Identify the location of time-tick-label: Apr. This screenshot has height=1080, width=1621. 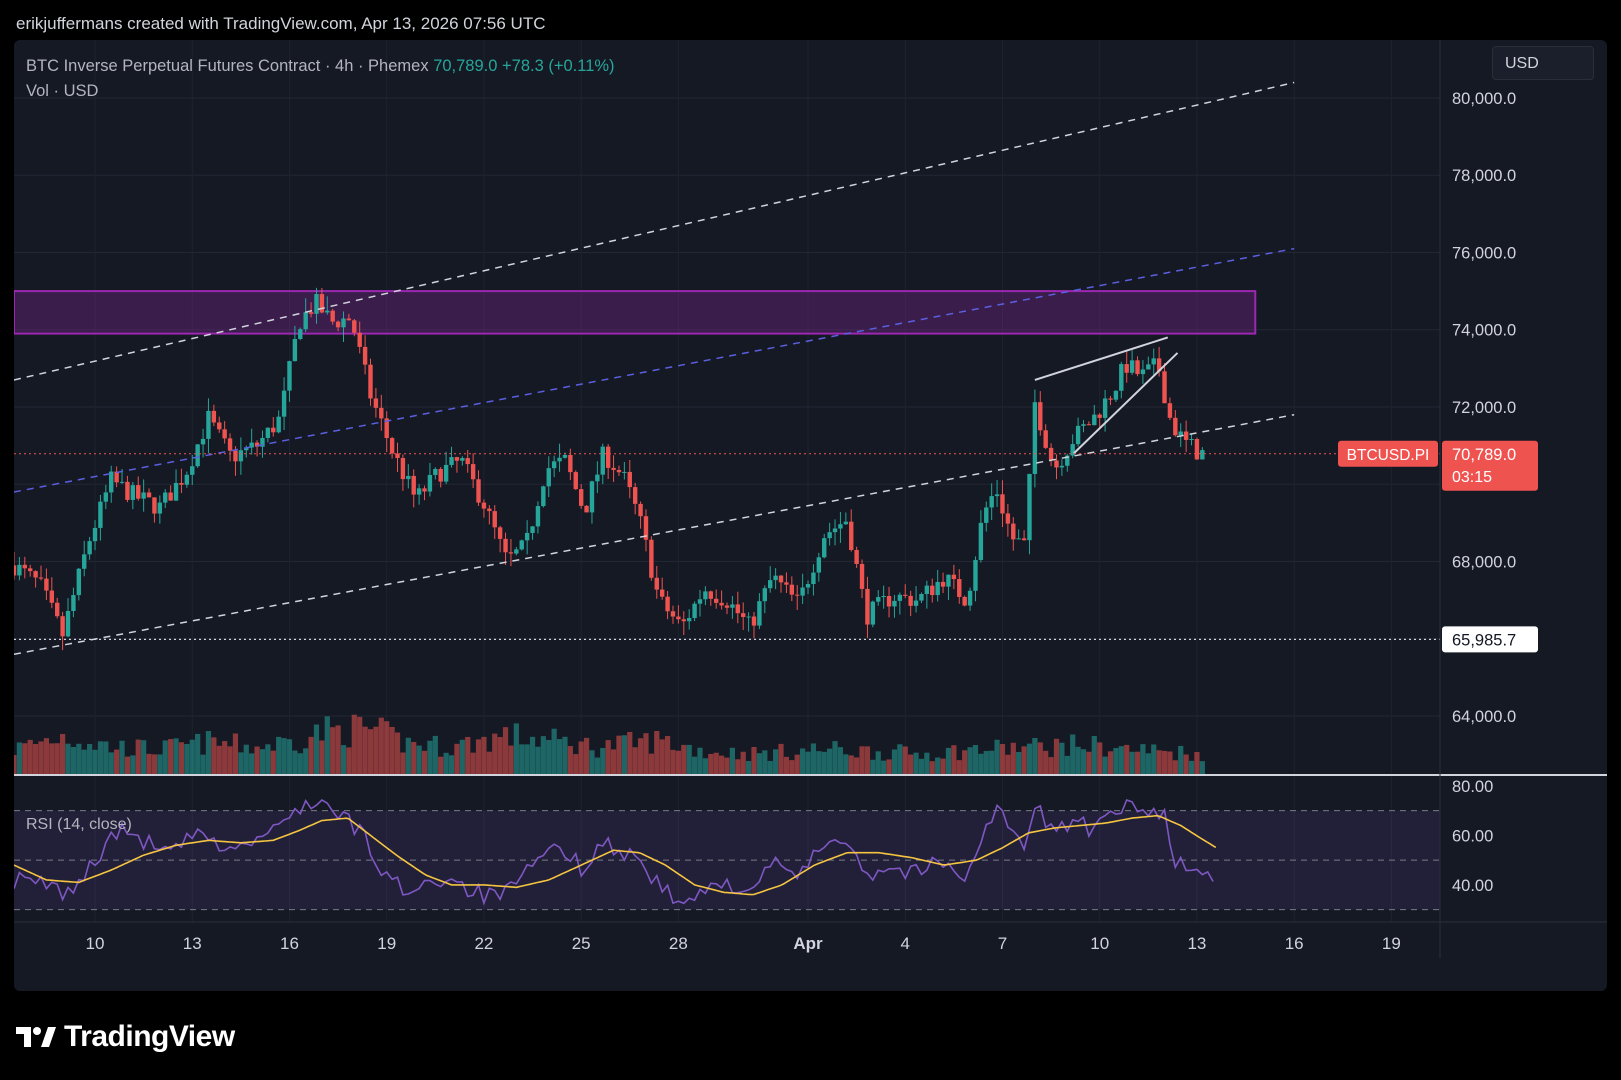
(808, 943).